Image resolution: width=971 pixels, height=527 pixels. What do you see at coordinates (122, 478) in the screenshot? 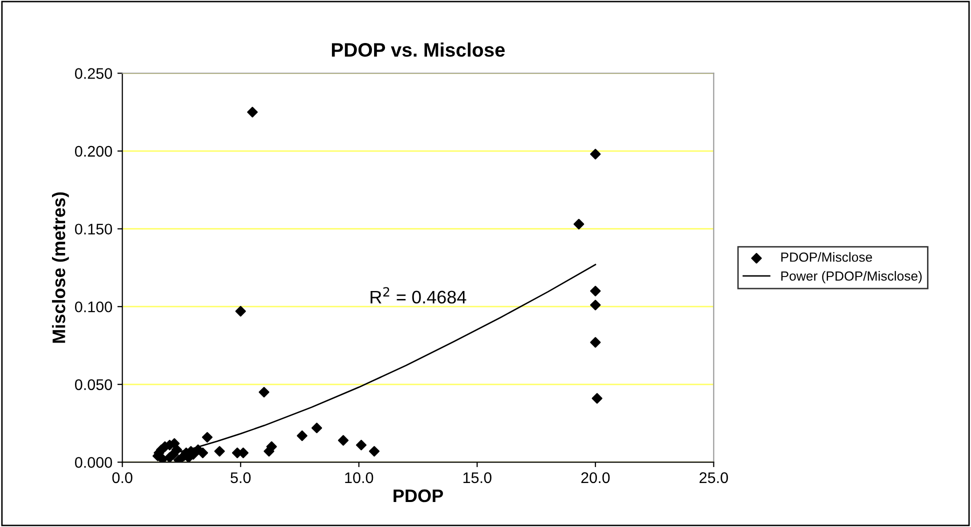
I see `x-tick-label: 0.0` at bounding box center [122, 478].